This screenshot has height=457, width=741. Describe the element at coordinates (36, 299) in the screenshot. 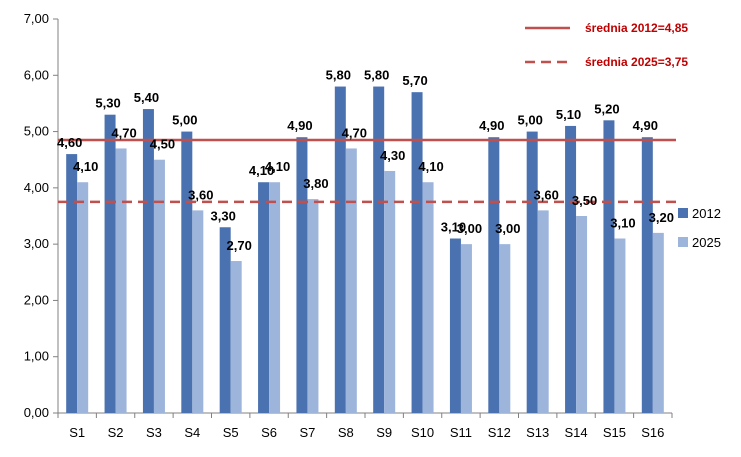

I see `y-tick-label: 2,00` at that location.